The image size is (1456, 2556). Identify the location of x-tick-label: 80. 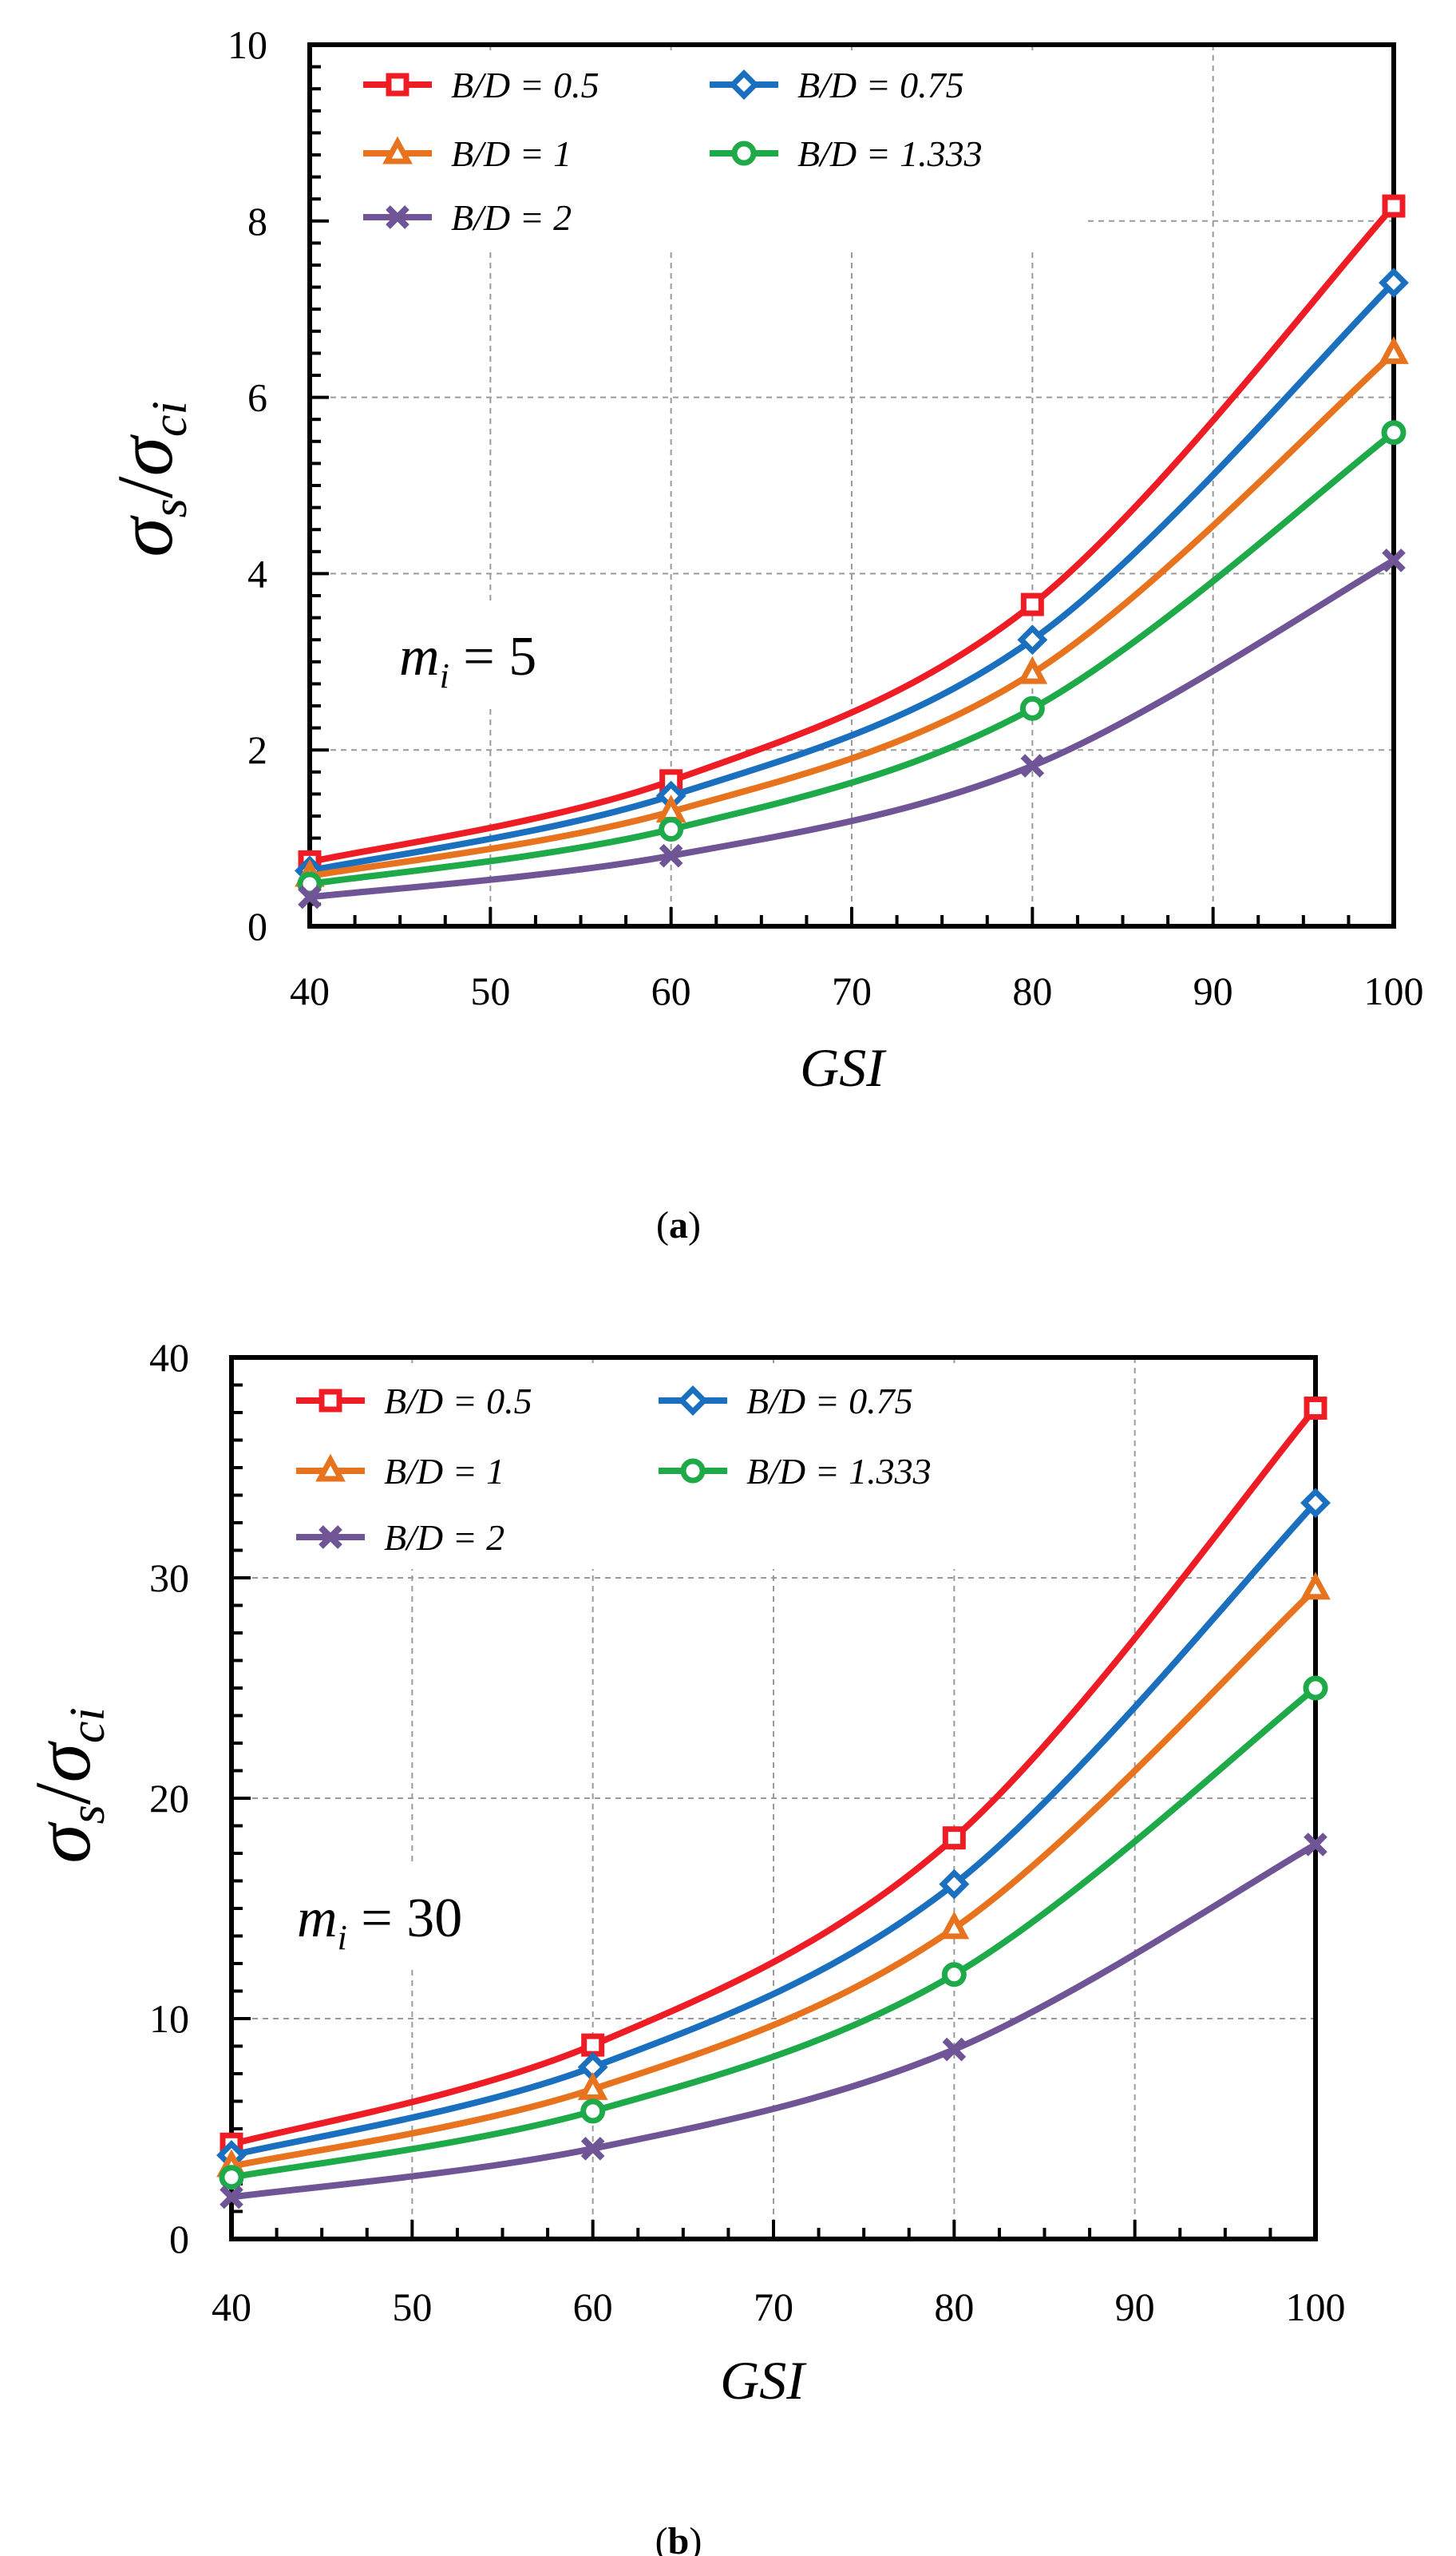
(1032, 991).